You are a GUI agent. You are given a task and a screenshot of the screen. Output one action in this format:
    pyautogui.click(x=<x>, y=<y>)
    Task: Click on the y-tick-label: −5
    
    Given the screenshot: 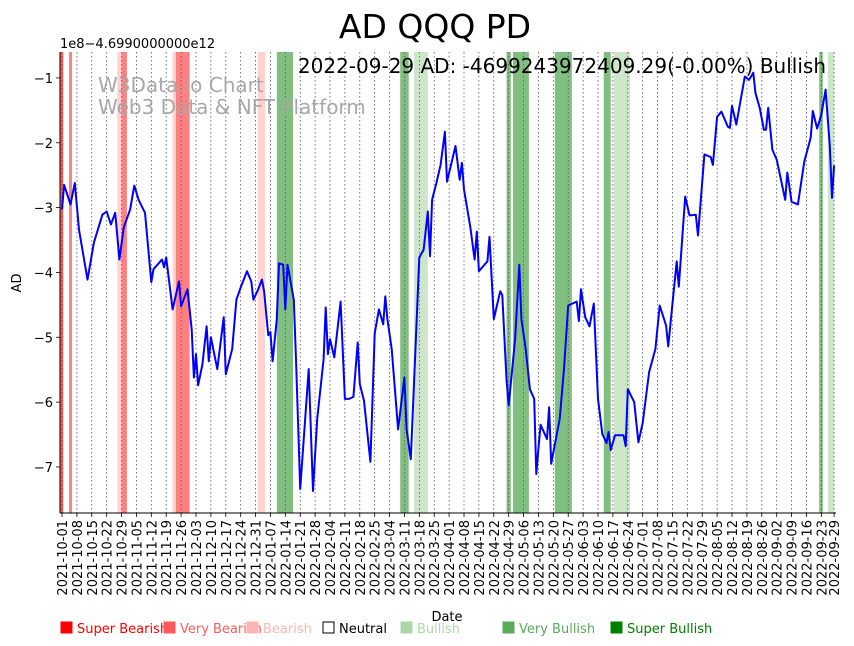 What is the action you would take?
    pyautogui.click(x=43, y=338)
    